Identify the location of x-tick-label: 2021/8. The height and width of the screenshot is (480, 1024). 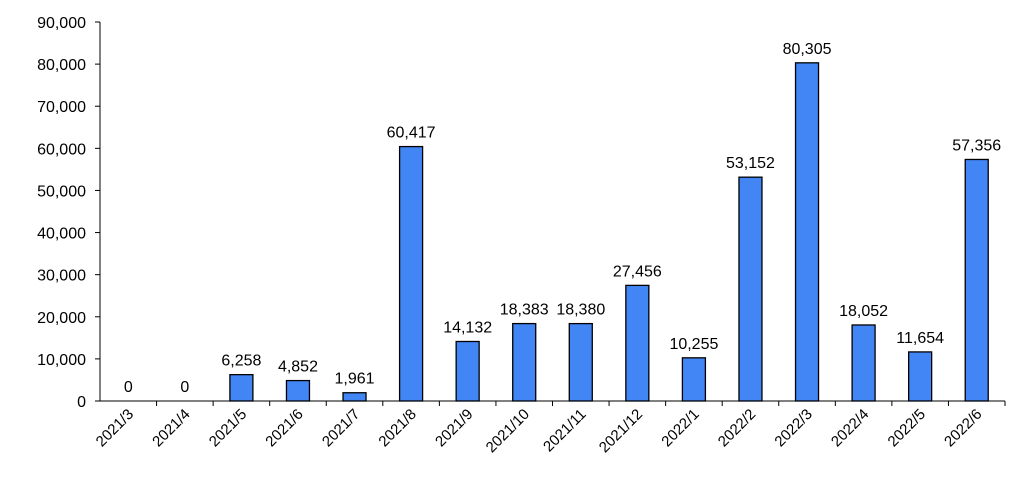
(397, 428).